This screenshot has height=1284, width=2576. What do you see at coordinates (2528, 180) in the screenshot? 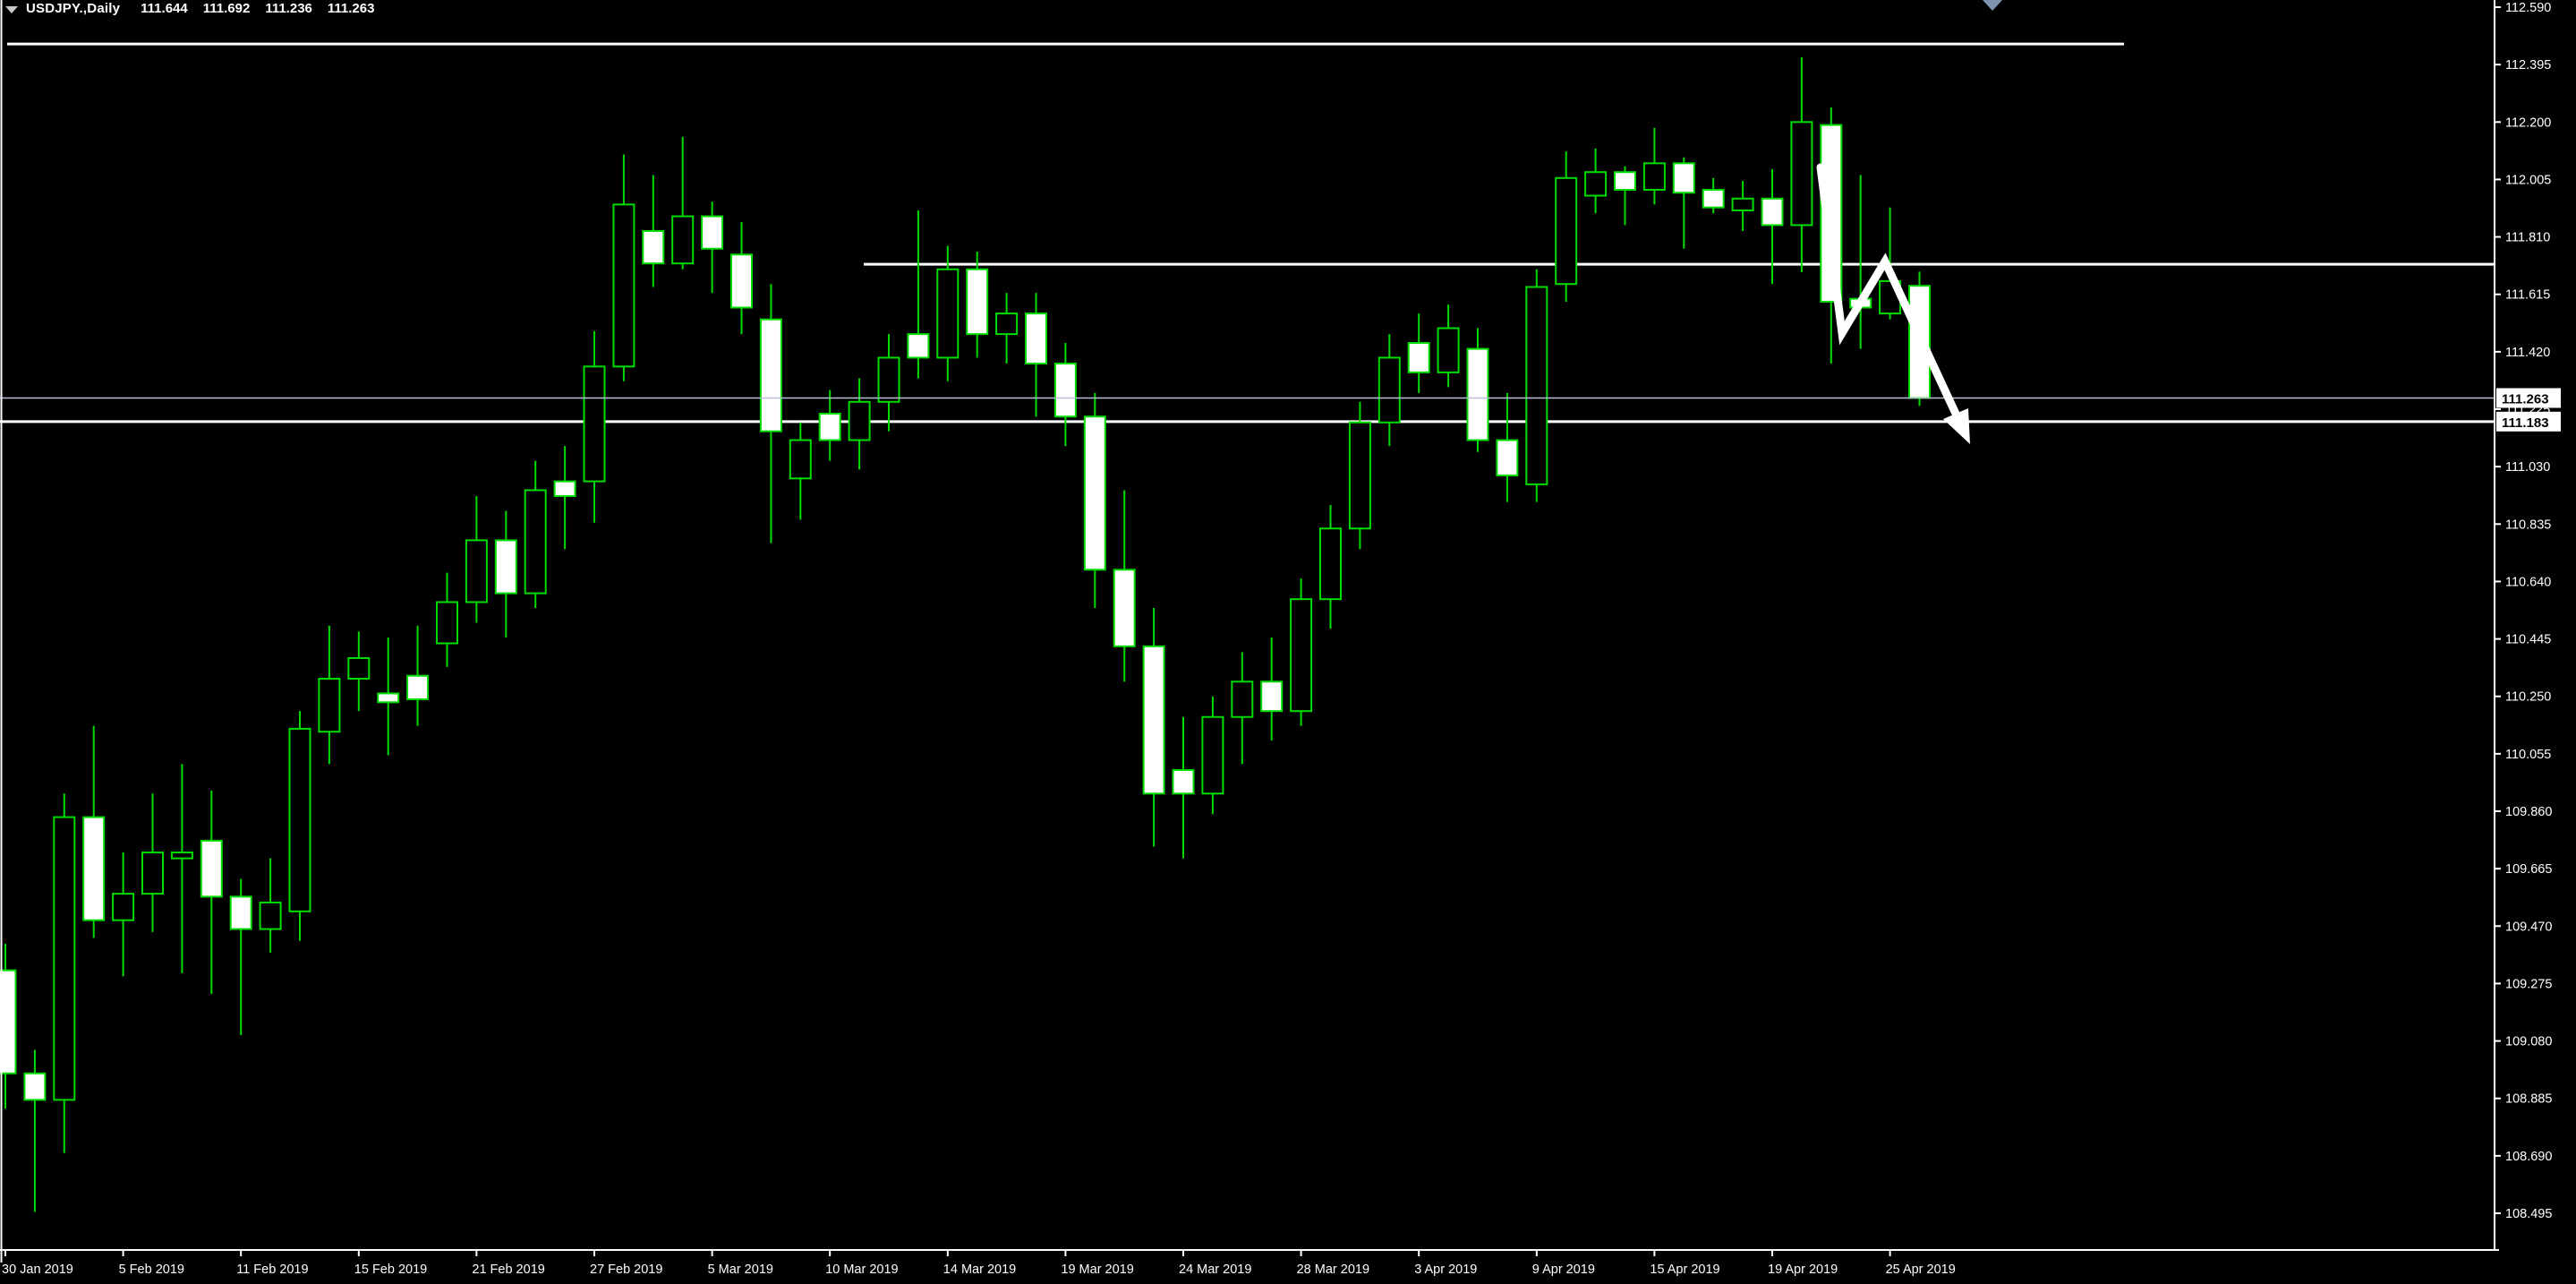
I see `price-tick-label: 112.005` at bounding box center [2528, 180].